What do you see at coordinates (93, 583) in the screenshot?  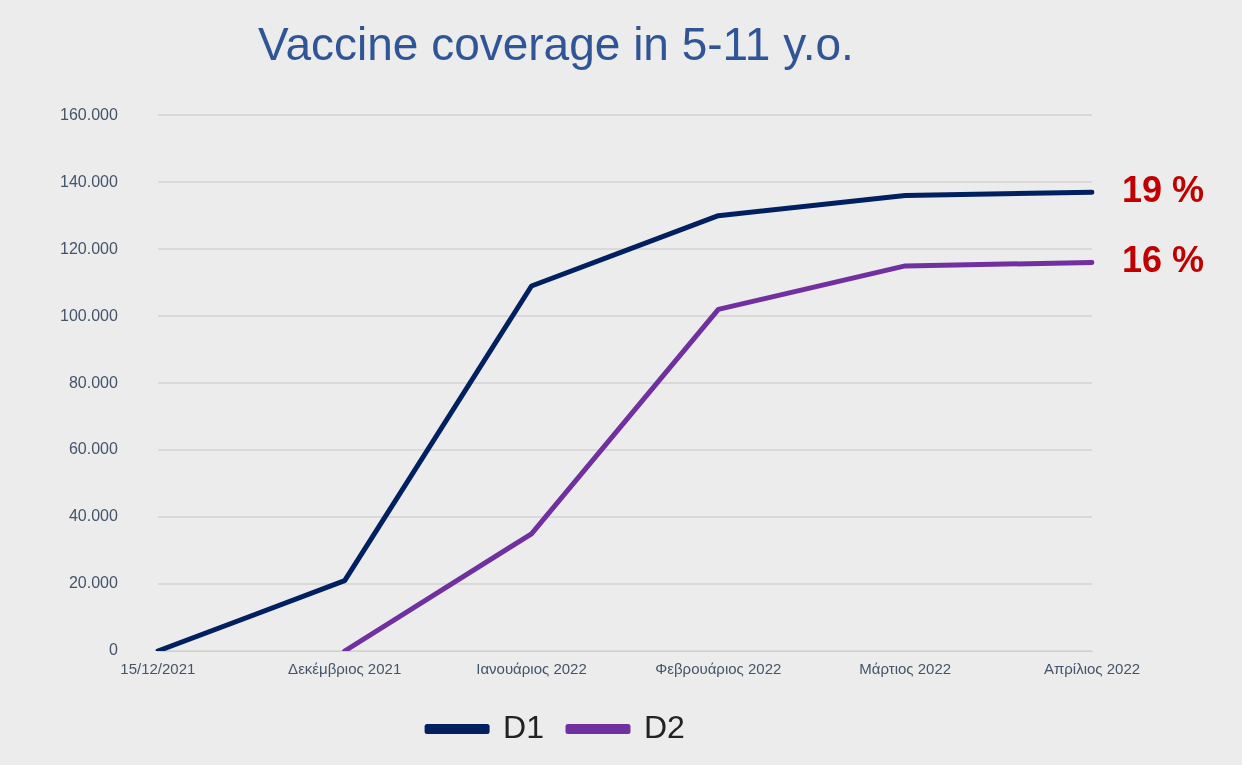 I see `y-tick-label: 20.000` at bounding box center [93, 583].